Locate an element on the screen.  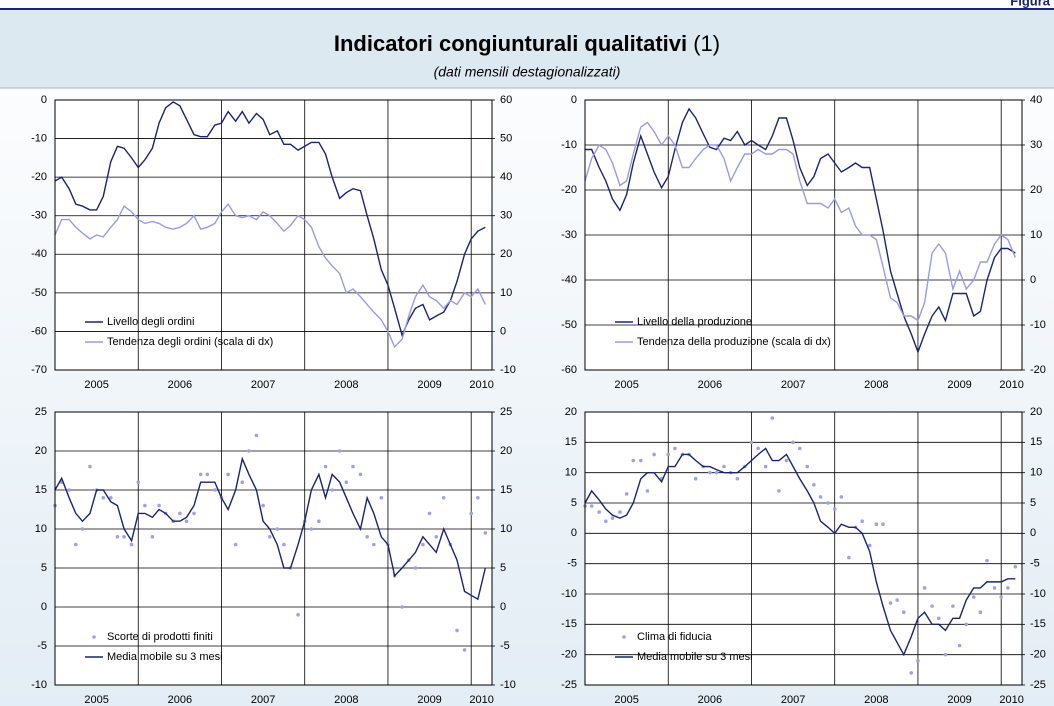
legend-marker is located at coordinates (94, 637).